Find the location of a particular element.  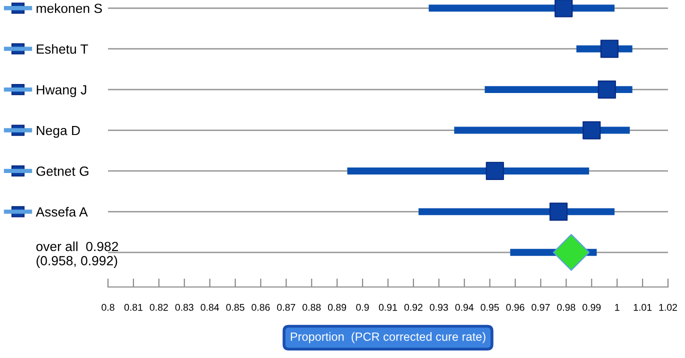

x-tick-label: 0.95 is located at coordinates (489, 307).